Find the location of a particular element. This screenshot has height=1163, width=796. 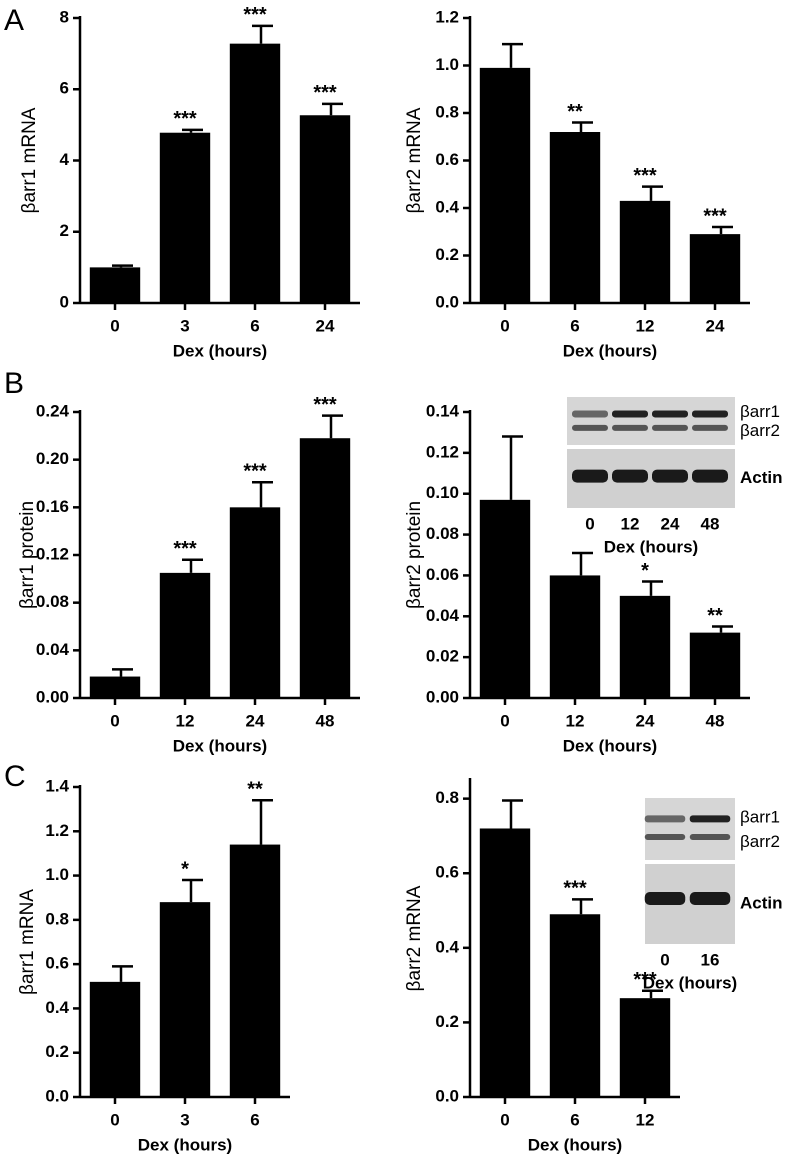

y-tick-label: 0.12 is located at coordinates (52, 553).